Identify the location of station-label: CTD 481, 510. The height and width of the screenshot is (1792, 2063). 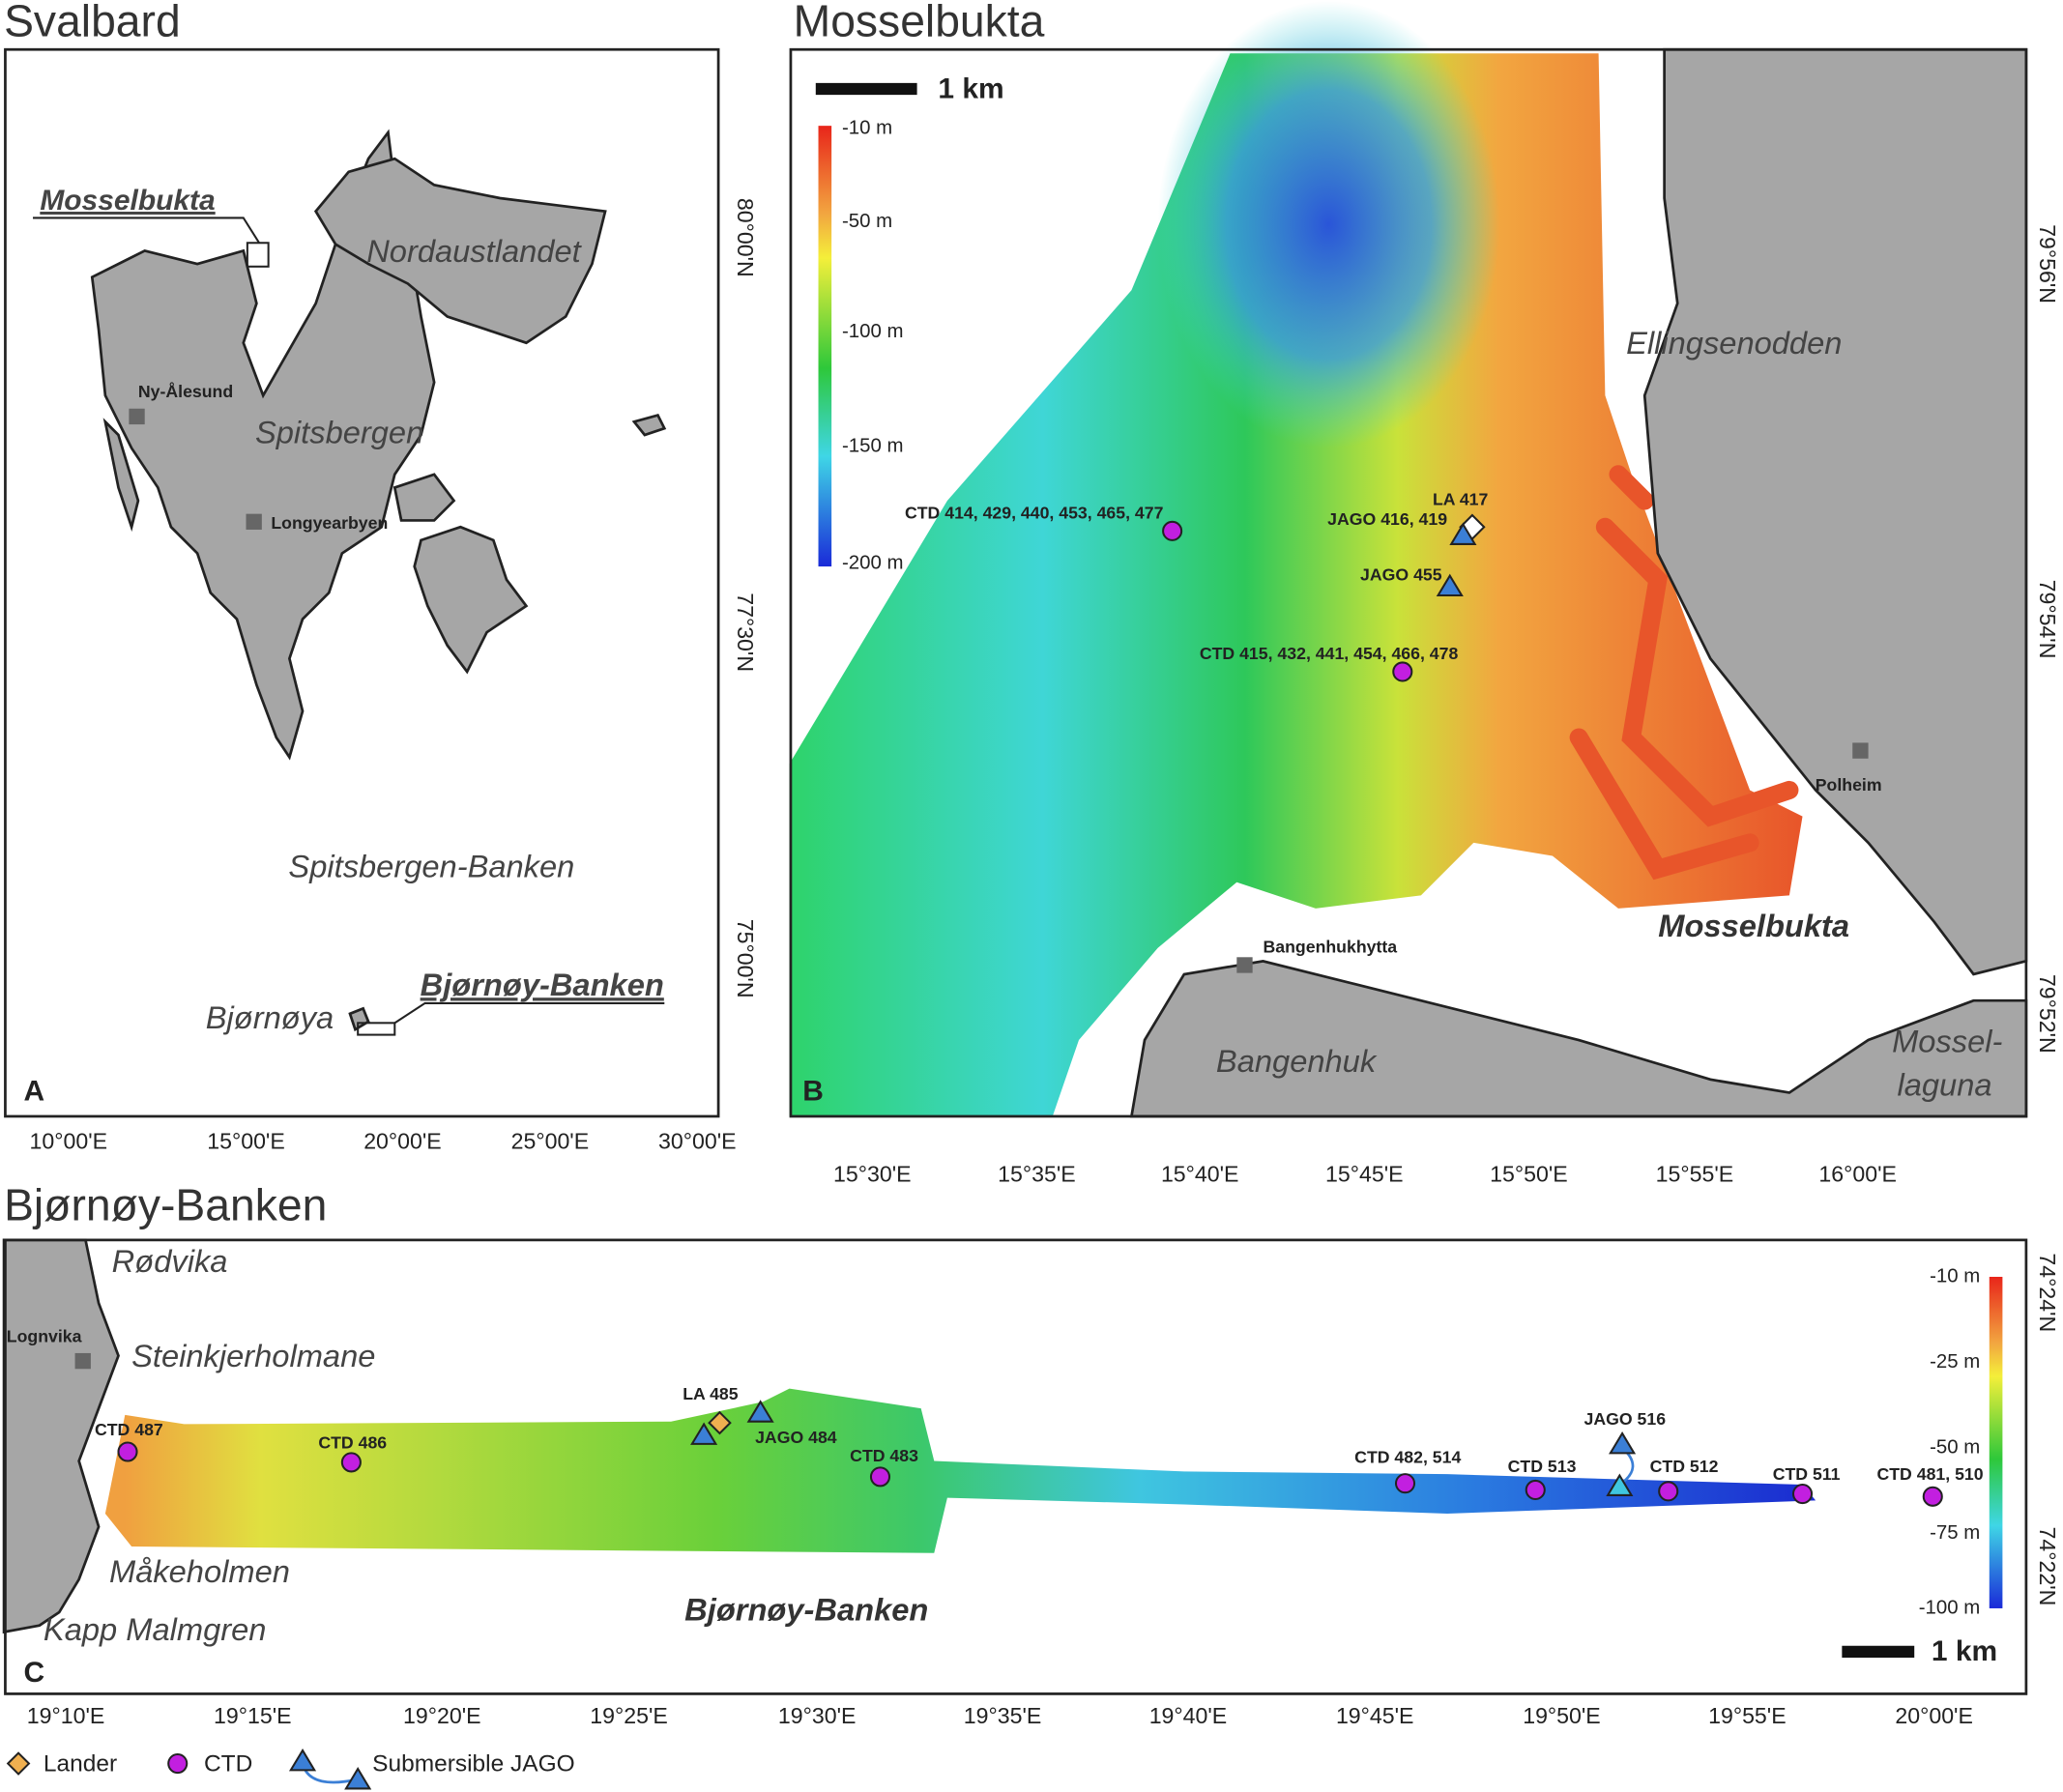
(1929, 1474).